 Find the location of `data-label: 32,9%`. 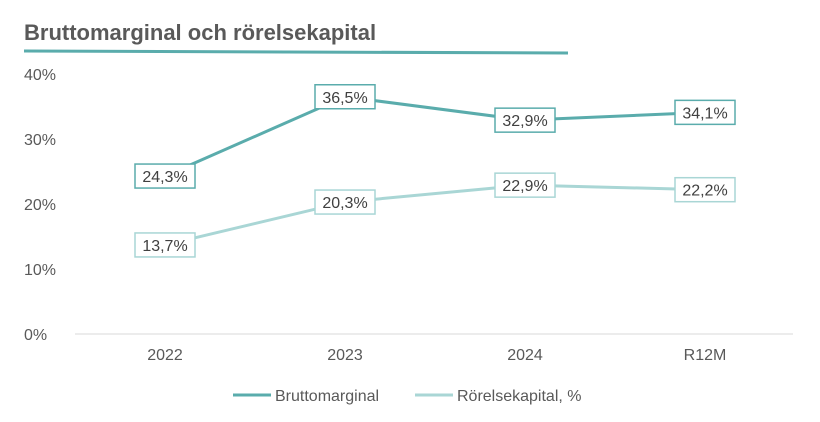

data-label: 32,9% is located at coordinates (525, 120).